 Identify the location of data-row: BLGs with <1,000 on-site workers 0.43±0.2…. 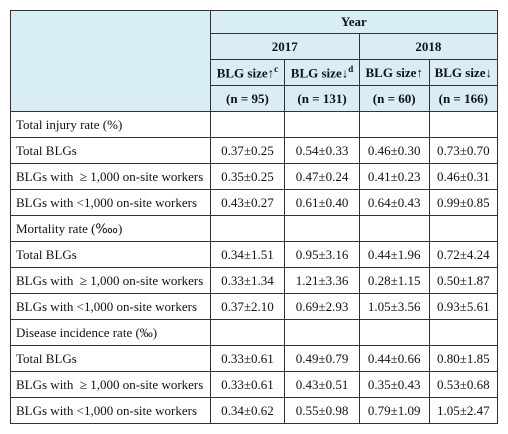
(254, 202).